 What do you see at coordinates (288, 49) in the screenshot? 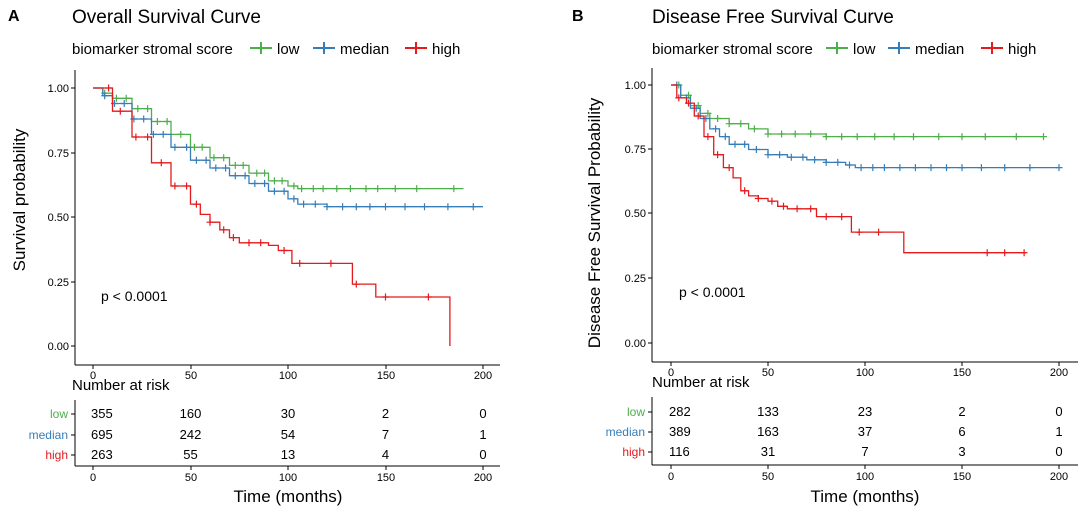
I see `panel-a-legend-low: low` at bounding box center [288, 49].